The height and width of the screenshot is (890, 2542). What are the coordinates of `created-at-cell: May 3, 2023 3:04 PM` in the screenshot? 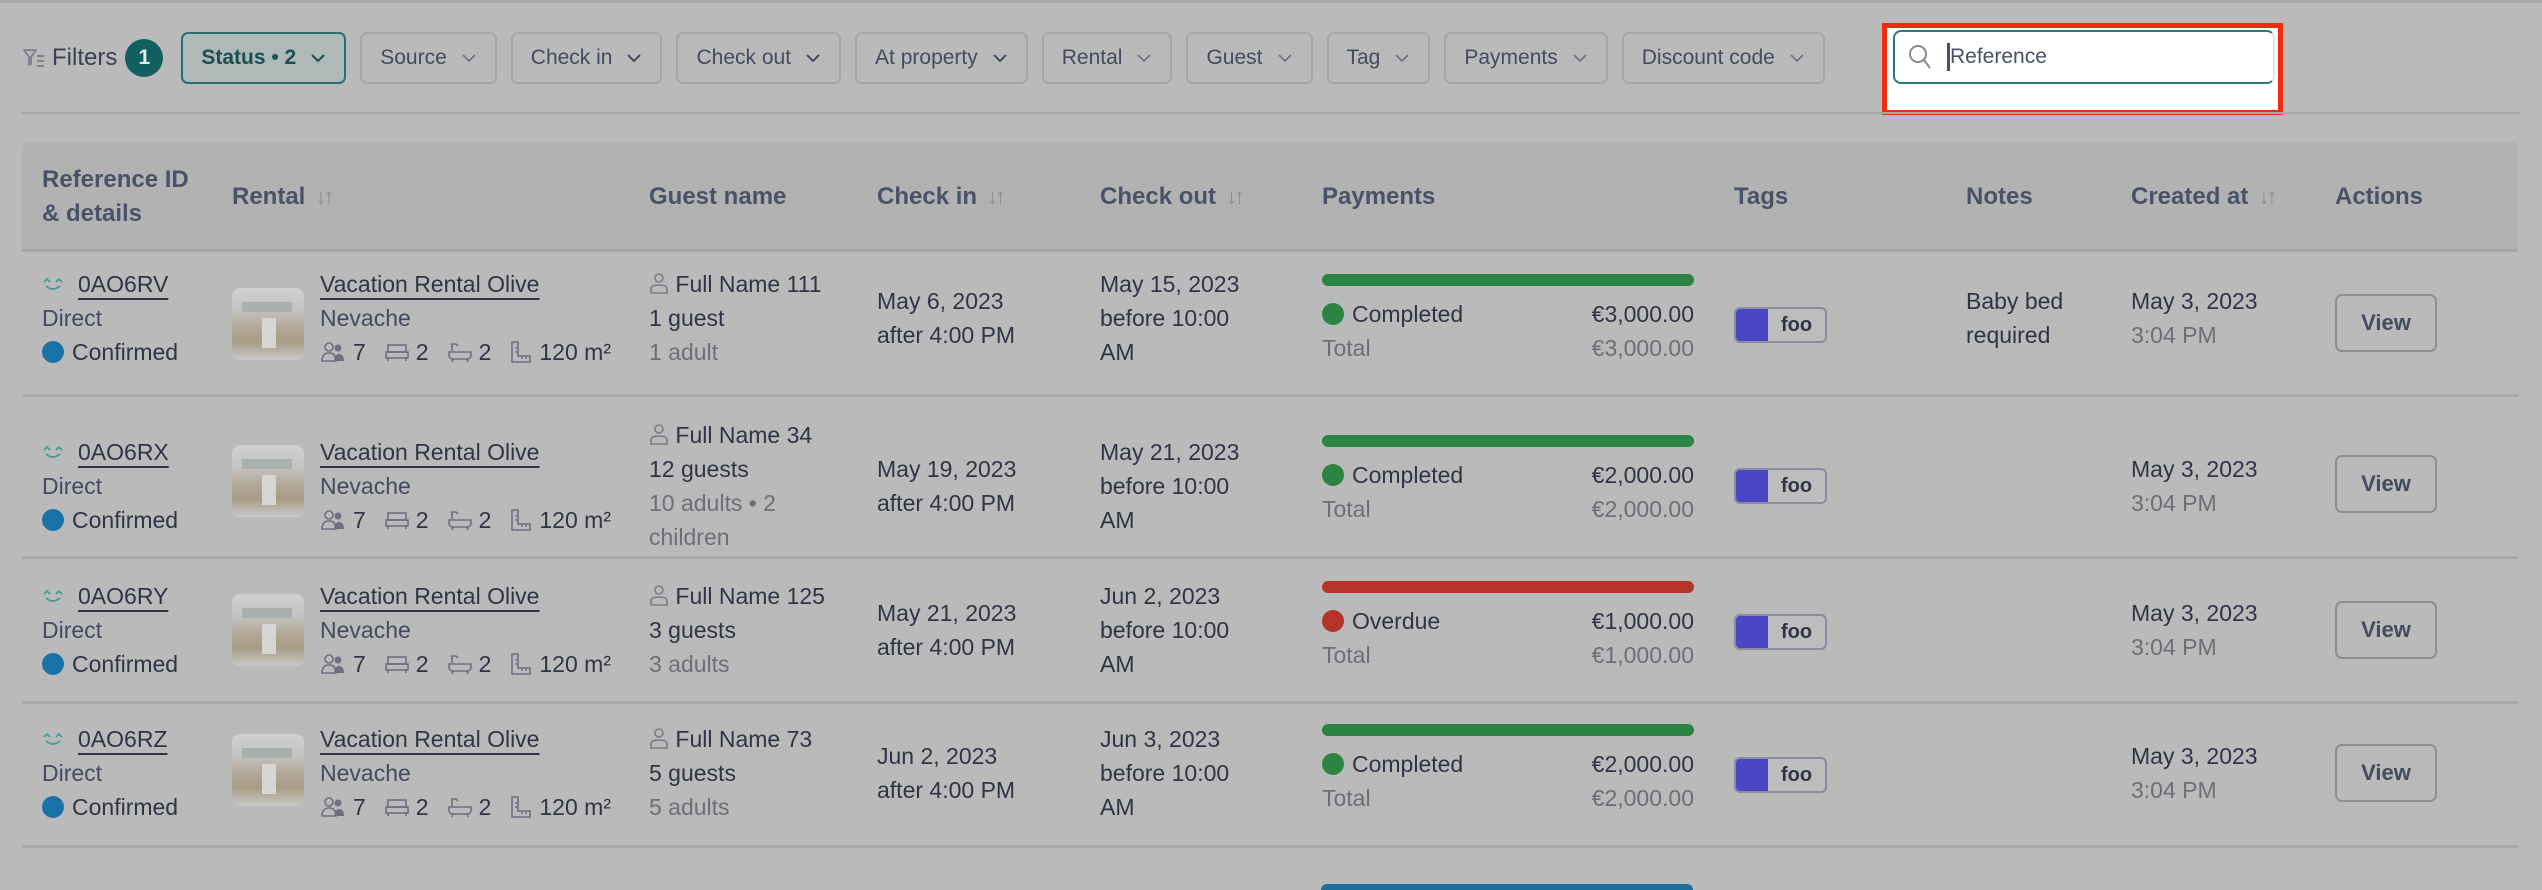 It's located at (2194, 486).